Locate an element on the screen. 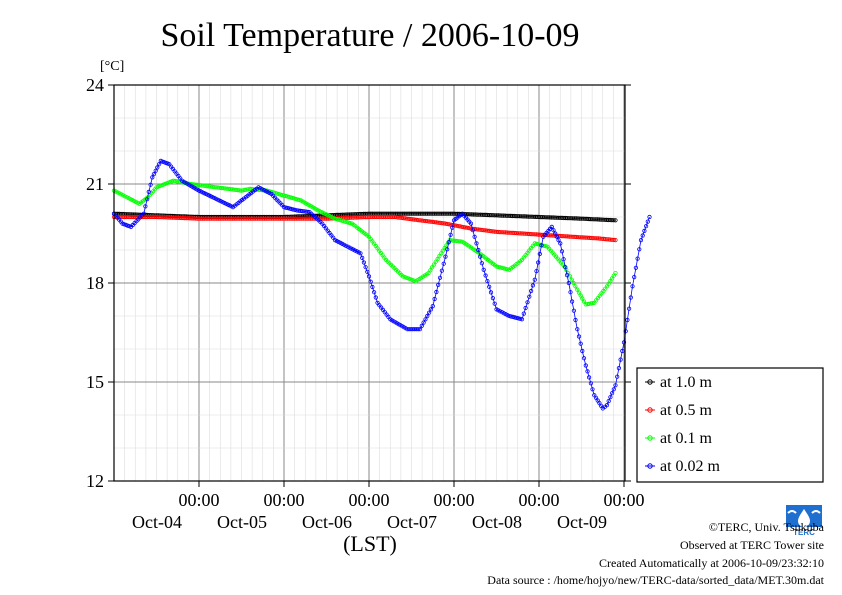 The image size is (842, 595). y-tick-label: 21 is located at coordinates (95, 184).